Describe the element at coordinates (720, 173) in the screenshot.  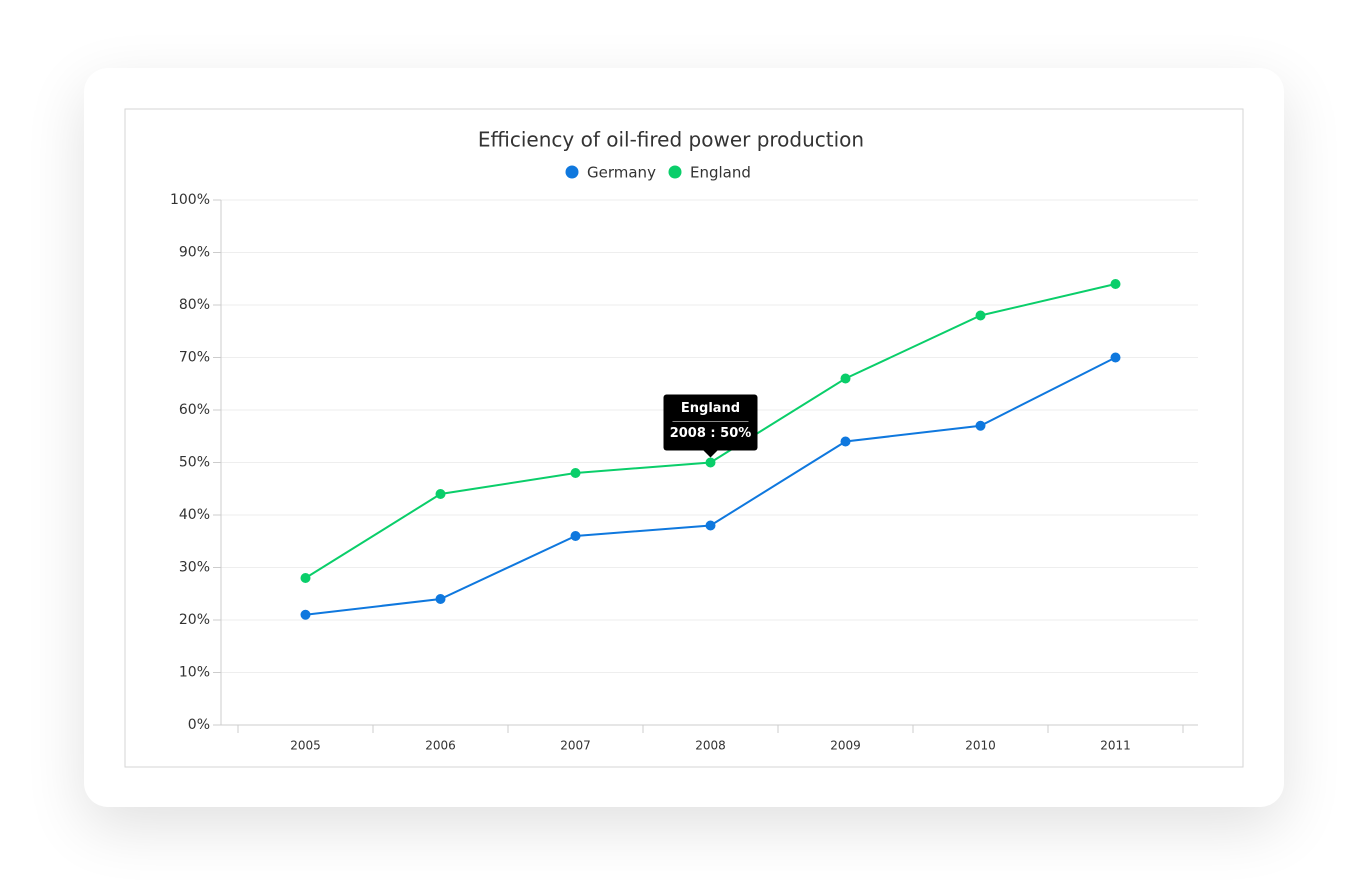
I see `legend-label: England` at that location.